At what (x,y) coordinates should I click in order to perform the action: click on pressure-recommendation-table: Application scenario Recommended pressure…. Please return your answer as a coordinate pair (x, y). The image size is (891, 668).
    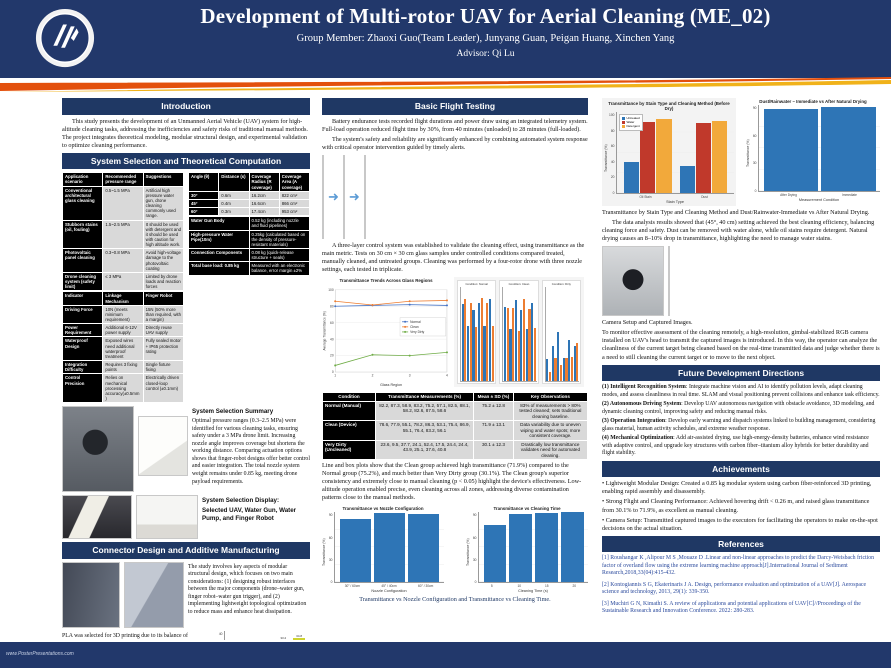
    Looking at the image, I should click on (123, 232).